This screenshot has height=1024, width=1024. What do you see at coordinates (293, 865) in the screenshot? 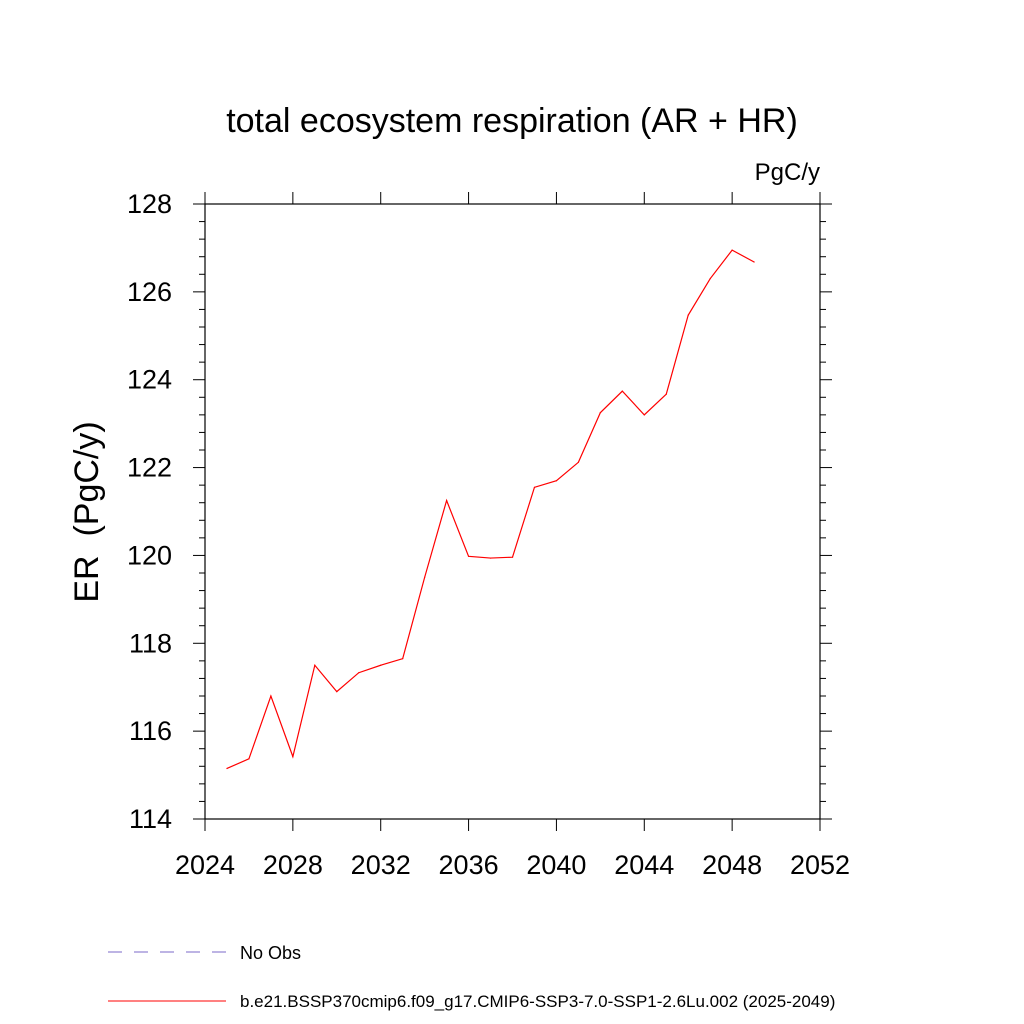
I see `x-tick-label: 2028` at bounding box center [293, 865].